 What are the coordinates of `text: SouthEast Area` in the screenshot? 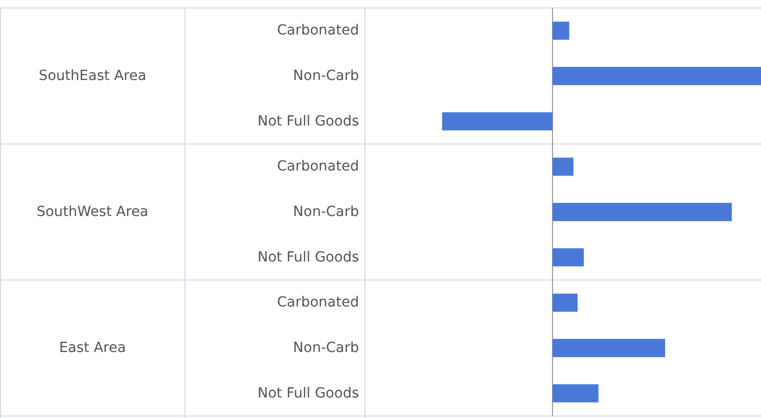 It's located at (92, 76).